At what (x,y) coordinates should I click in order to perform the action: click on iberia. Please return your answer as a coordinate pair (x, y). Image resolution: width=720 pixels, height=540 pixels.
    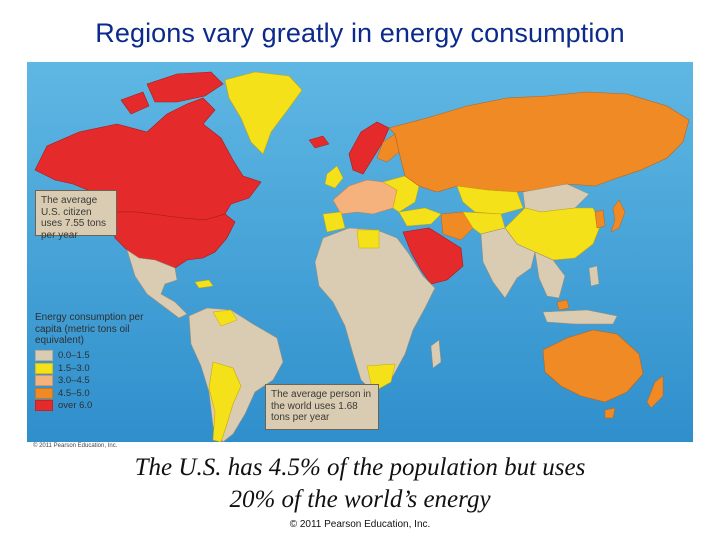
    Looking at the image, I should click on (334, 222).